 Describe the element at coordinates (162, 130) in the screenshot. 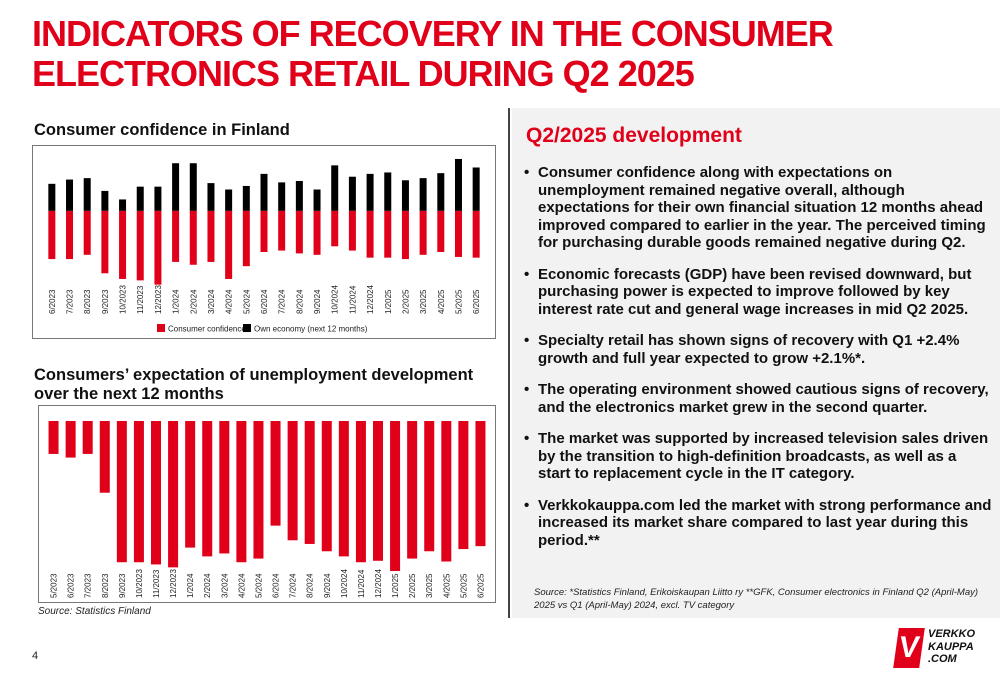

I see `chart1-title: Consumer confidence in Finland` at that location.